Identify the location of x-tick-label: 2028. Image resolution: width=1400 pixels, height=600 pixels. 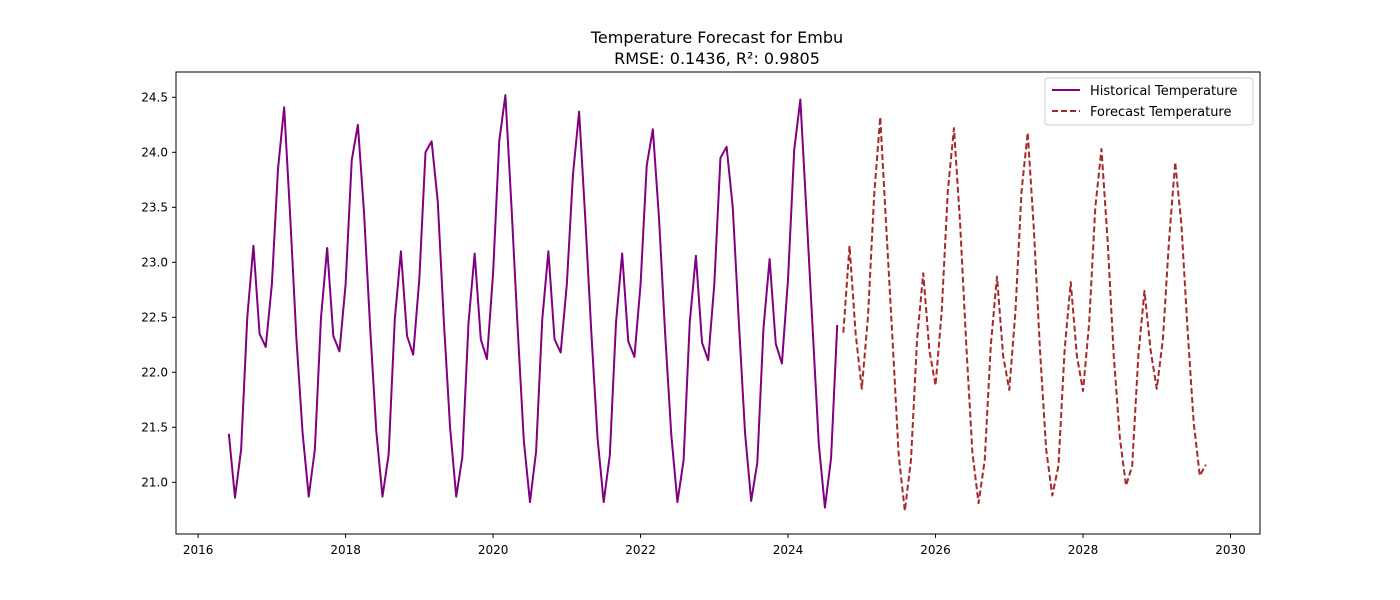
(1083, 550).